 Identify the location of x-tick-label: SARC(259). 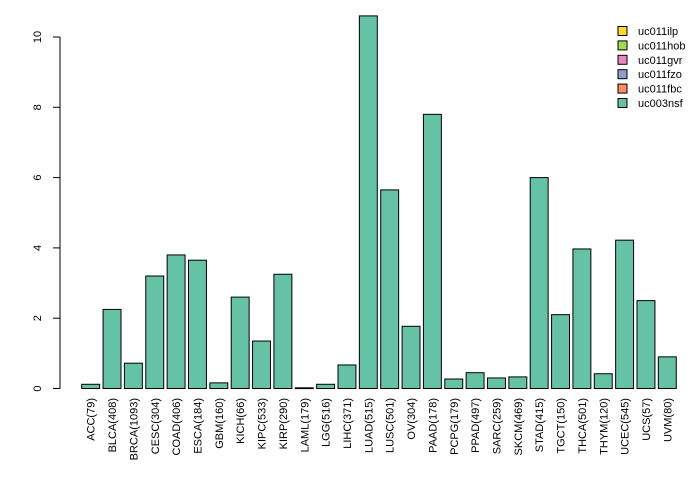
(497, 426).